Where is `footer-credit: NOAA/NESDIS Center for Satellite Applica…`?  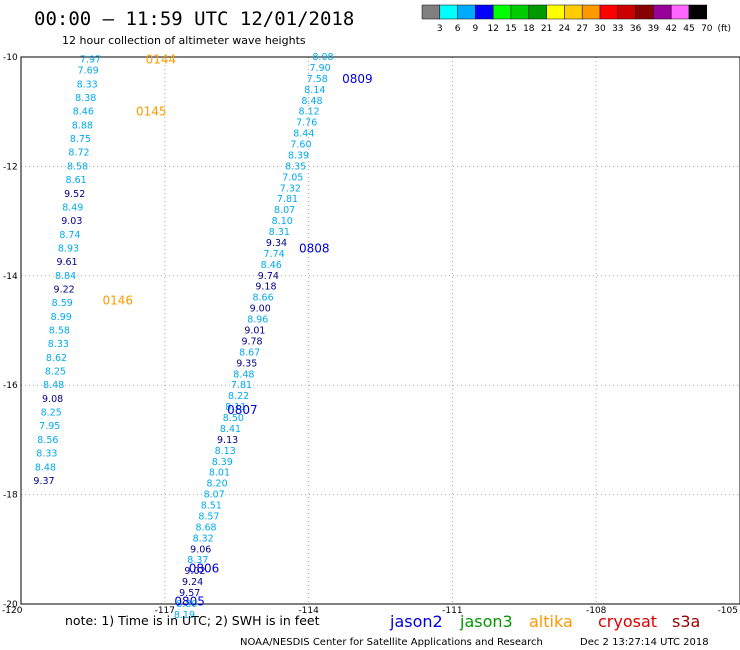 footer-credit: NOAA/NESDIS Center for Satellite Applica… is located at coordinates (391, 642).